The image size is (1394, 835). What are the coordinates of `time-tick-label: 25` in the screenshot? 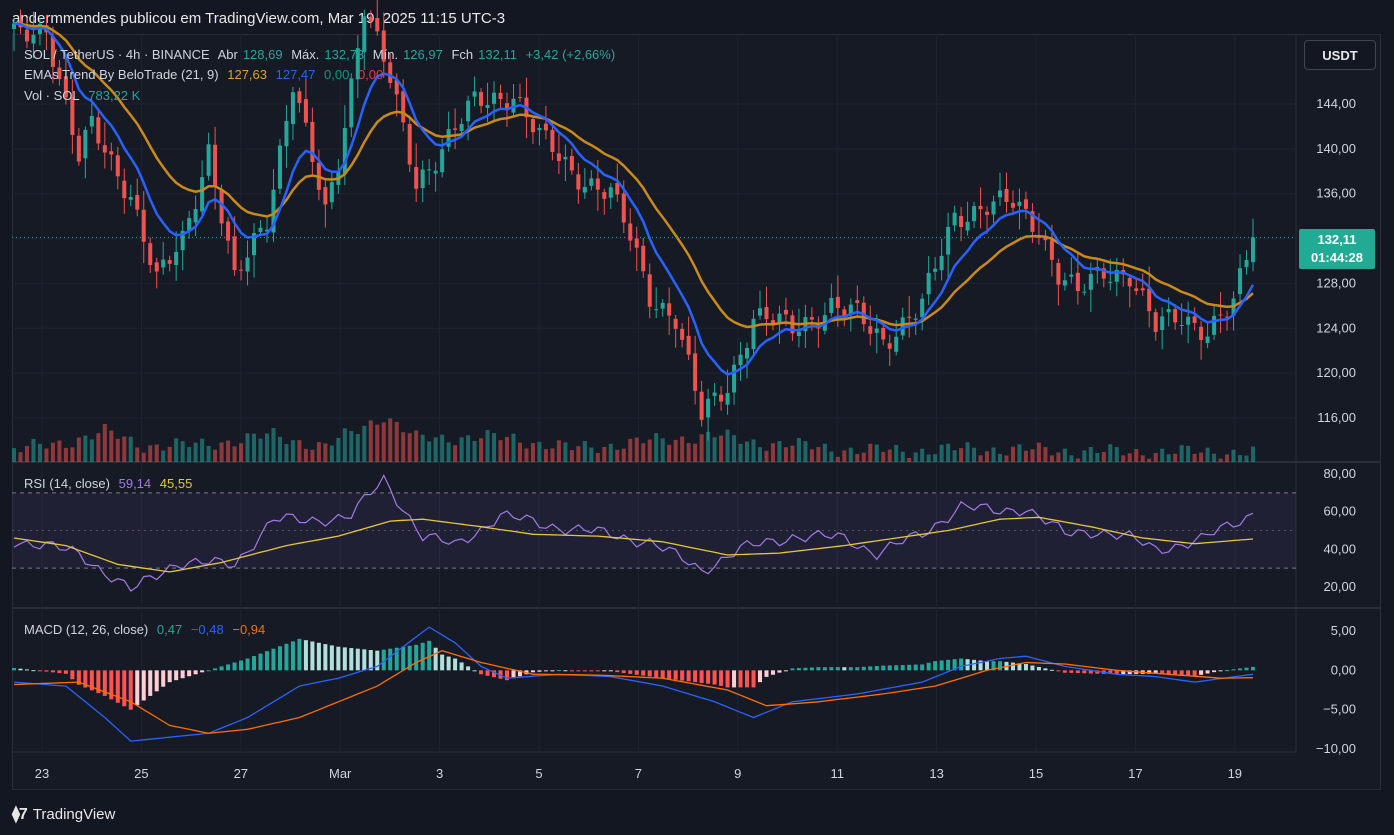 It's located at (141, 773).